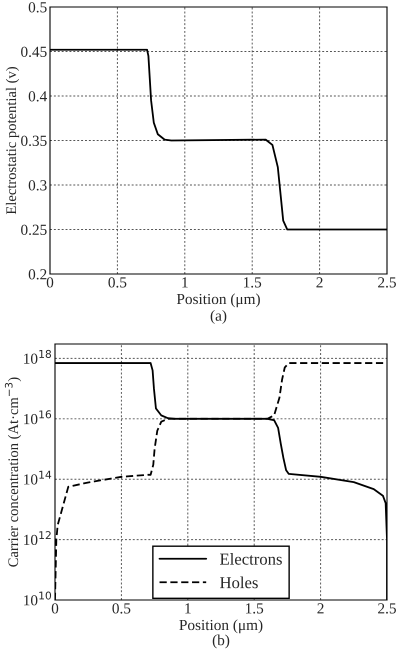 Image resolution: width=406 pixels, height=668 pixels. Describe the element at coordinates (239, 582) in the screenshot. I see `legend-label: Holes` at that location.